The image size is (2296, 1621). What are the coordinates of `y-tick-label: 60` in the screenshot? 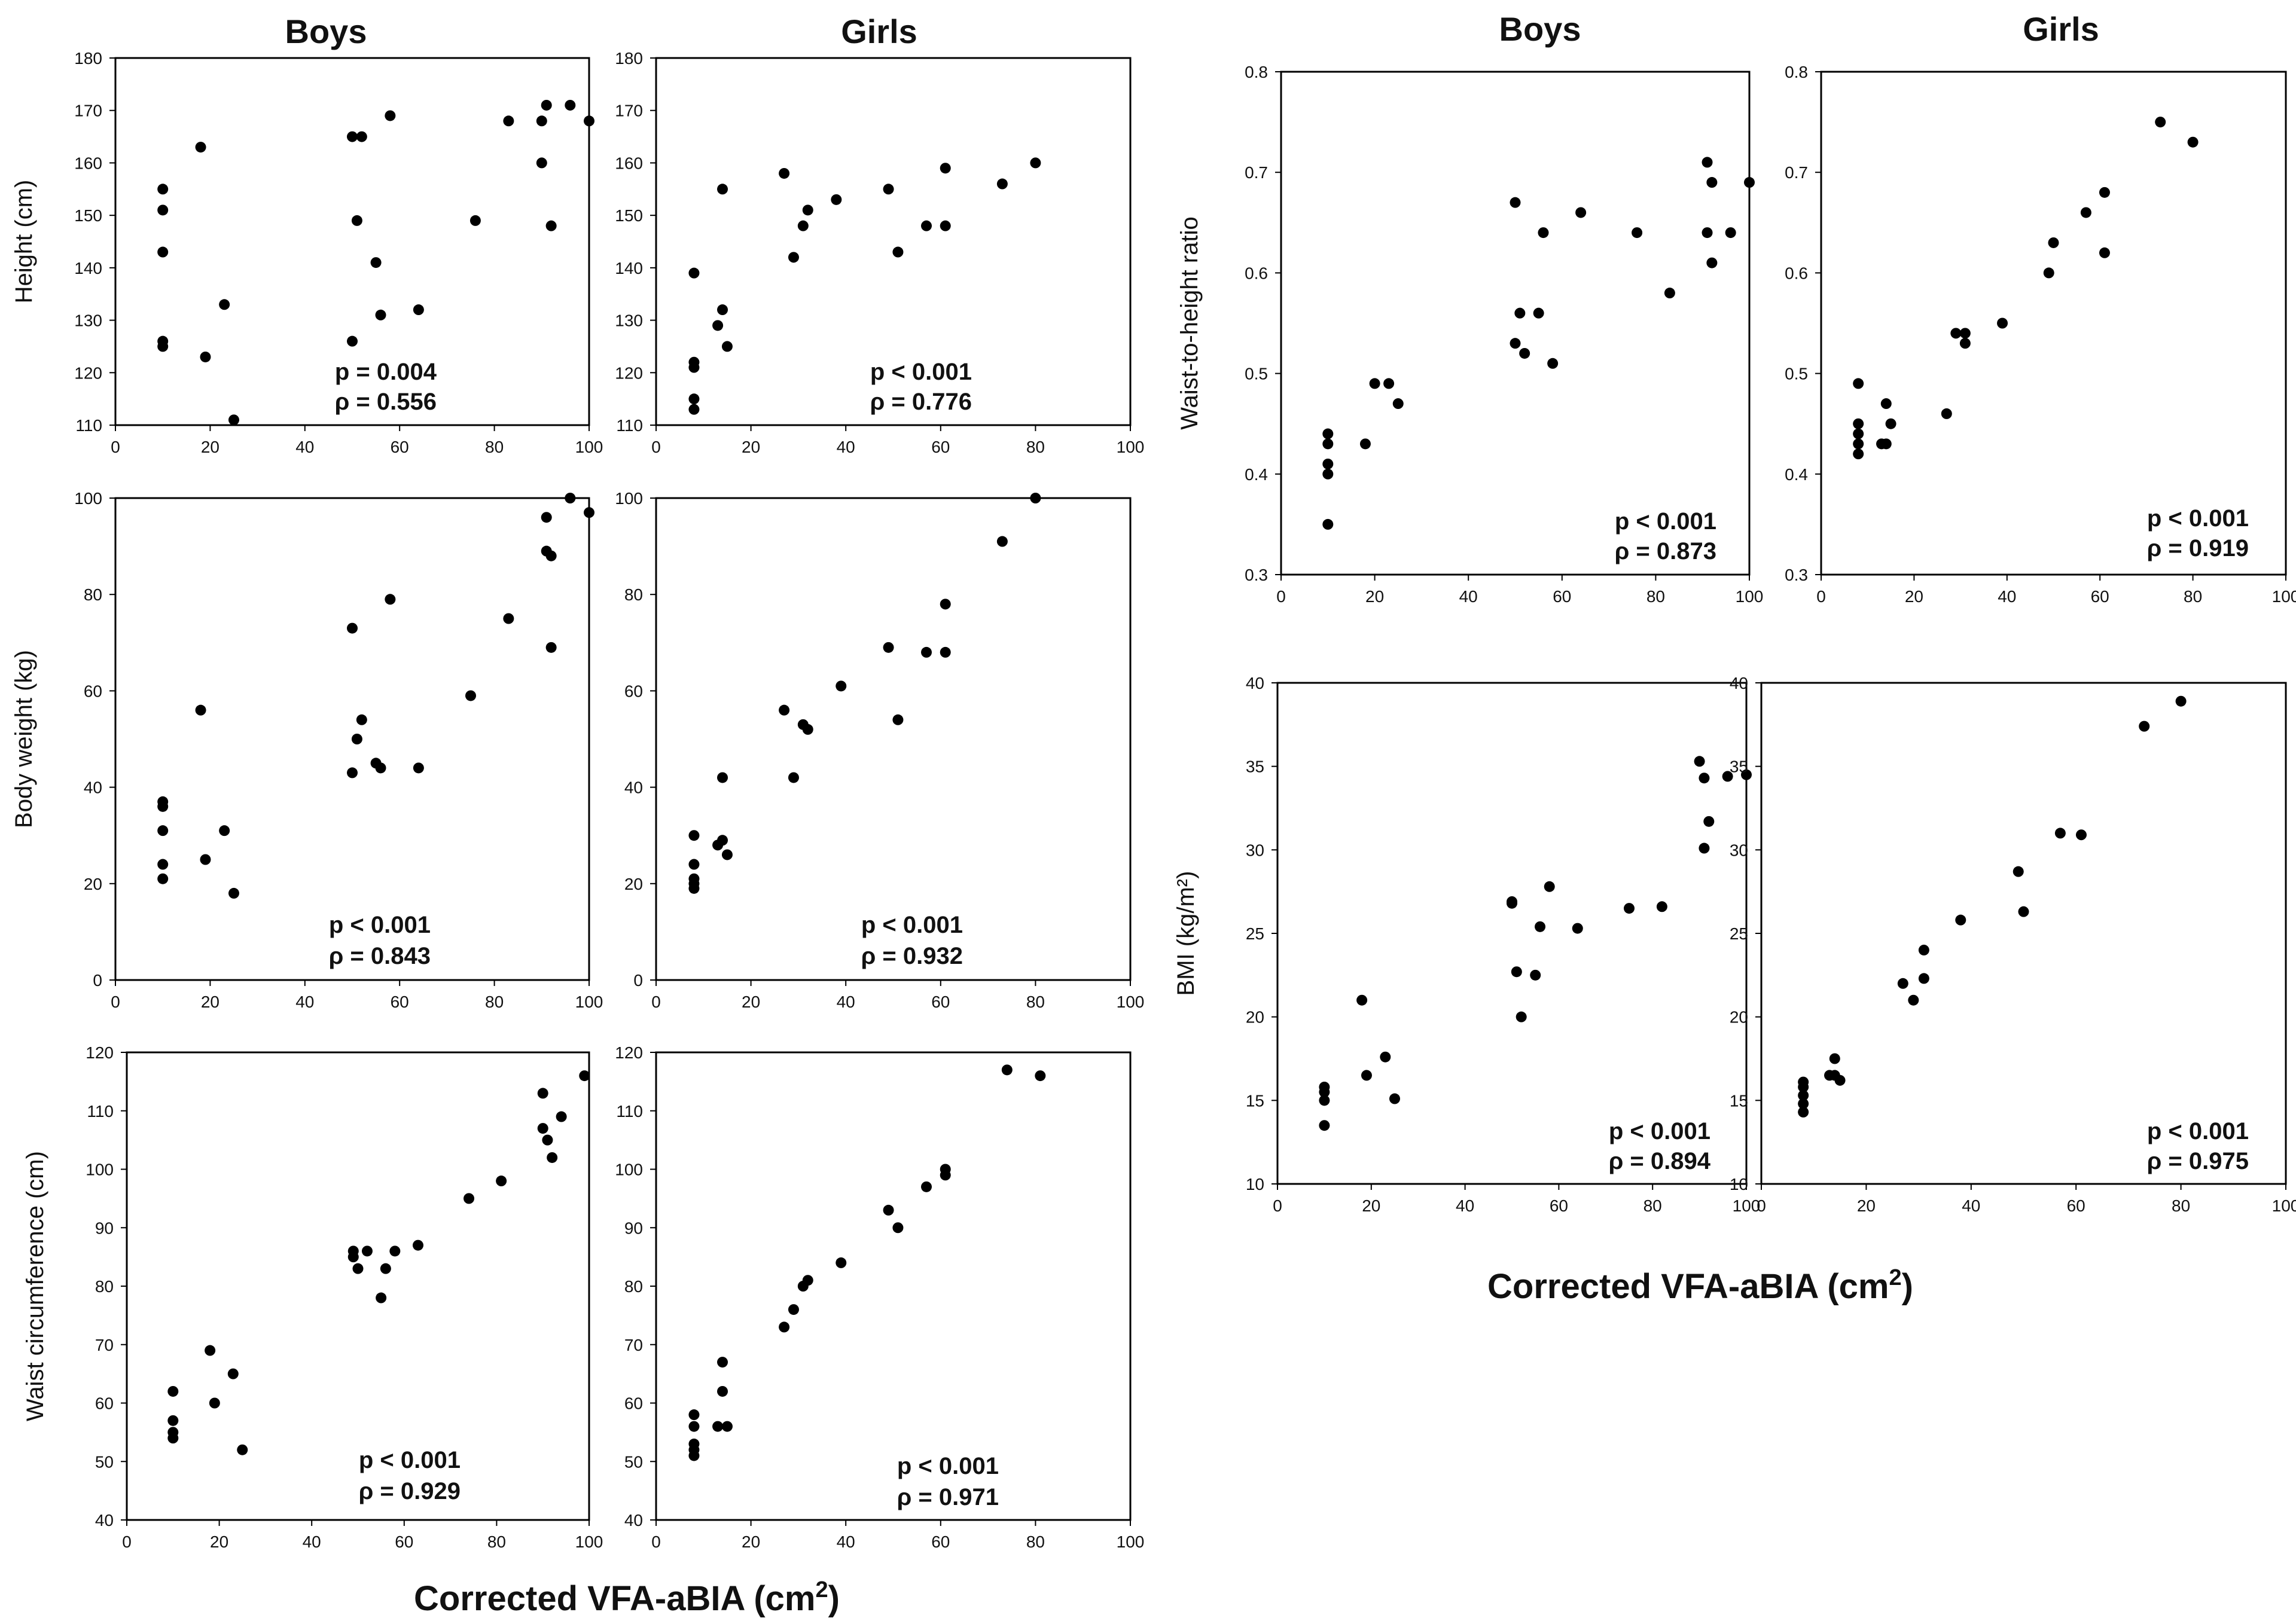 It's located at (633, 1404).